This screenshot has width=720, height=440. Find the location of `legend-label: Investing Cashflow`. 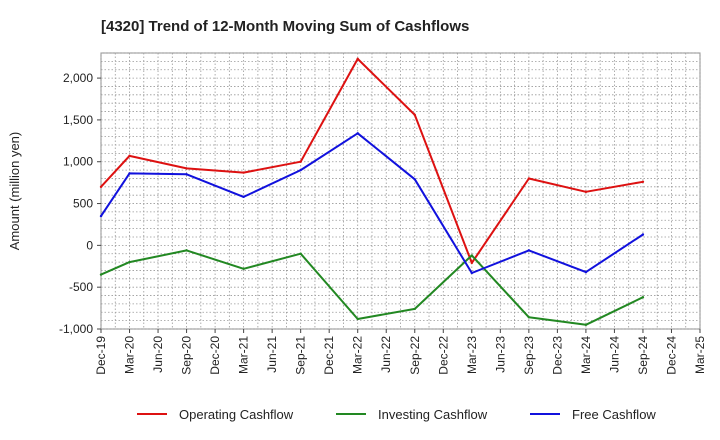

legend-label: Investing Cashflow is located at coordinates (433, 414).